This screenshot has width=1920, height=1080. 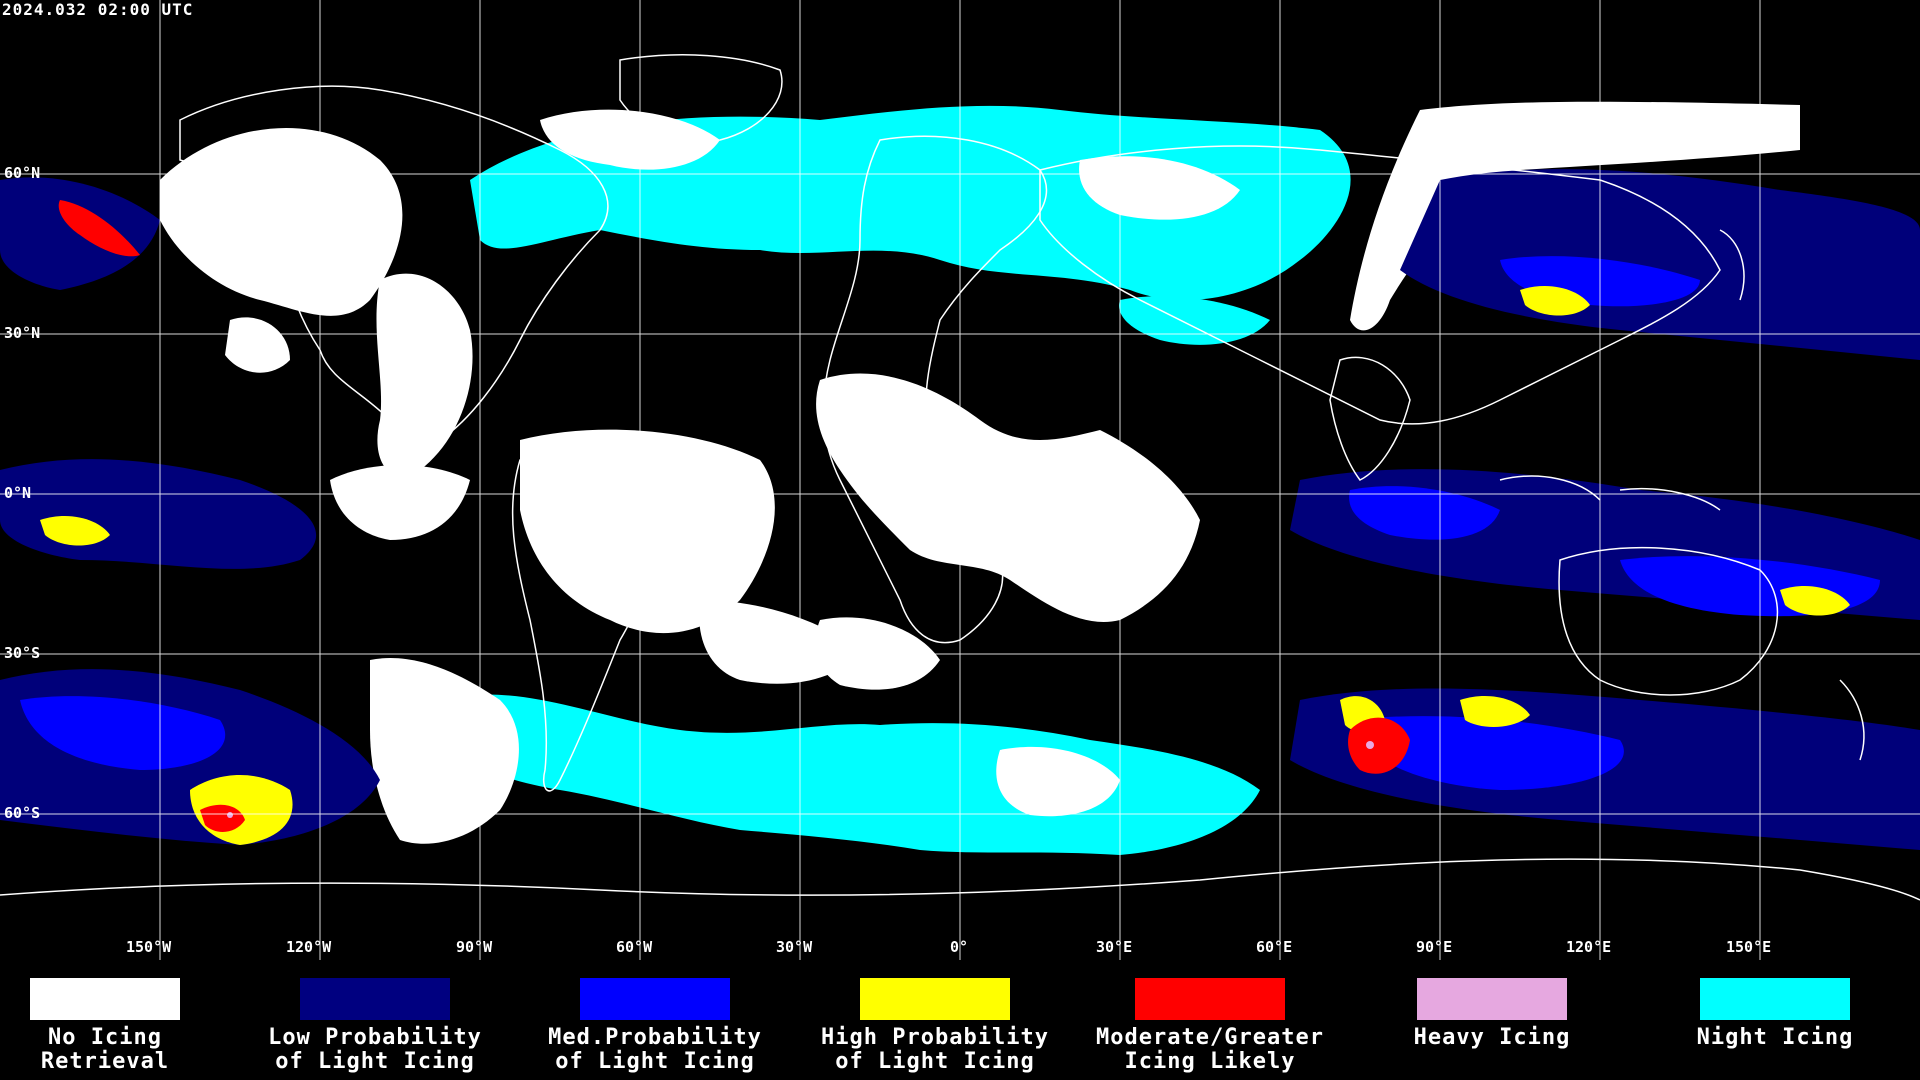 What do you see at coordinates (105, 999) in the screenshot?
I see `legend-swatch-no-icing` at bounding box center [105, 999].